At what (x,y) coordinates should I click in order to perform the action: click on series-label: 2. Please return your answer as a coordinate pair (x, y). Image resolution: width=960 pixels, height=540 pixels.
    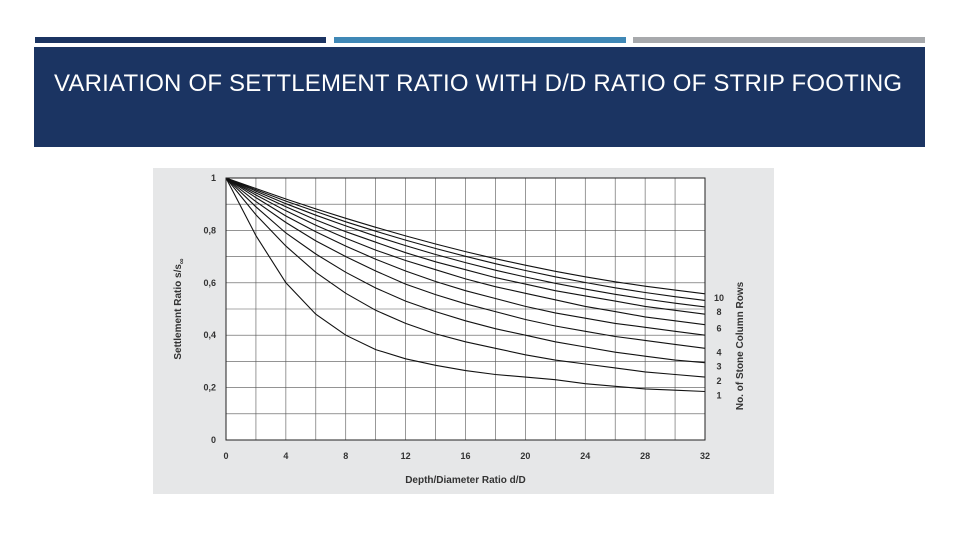
    Looking at the image, I should click on (718, 381).